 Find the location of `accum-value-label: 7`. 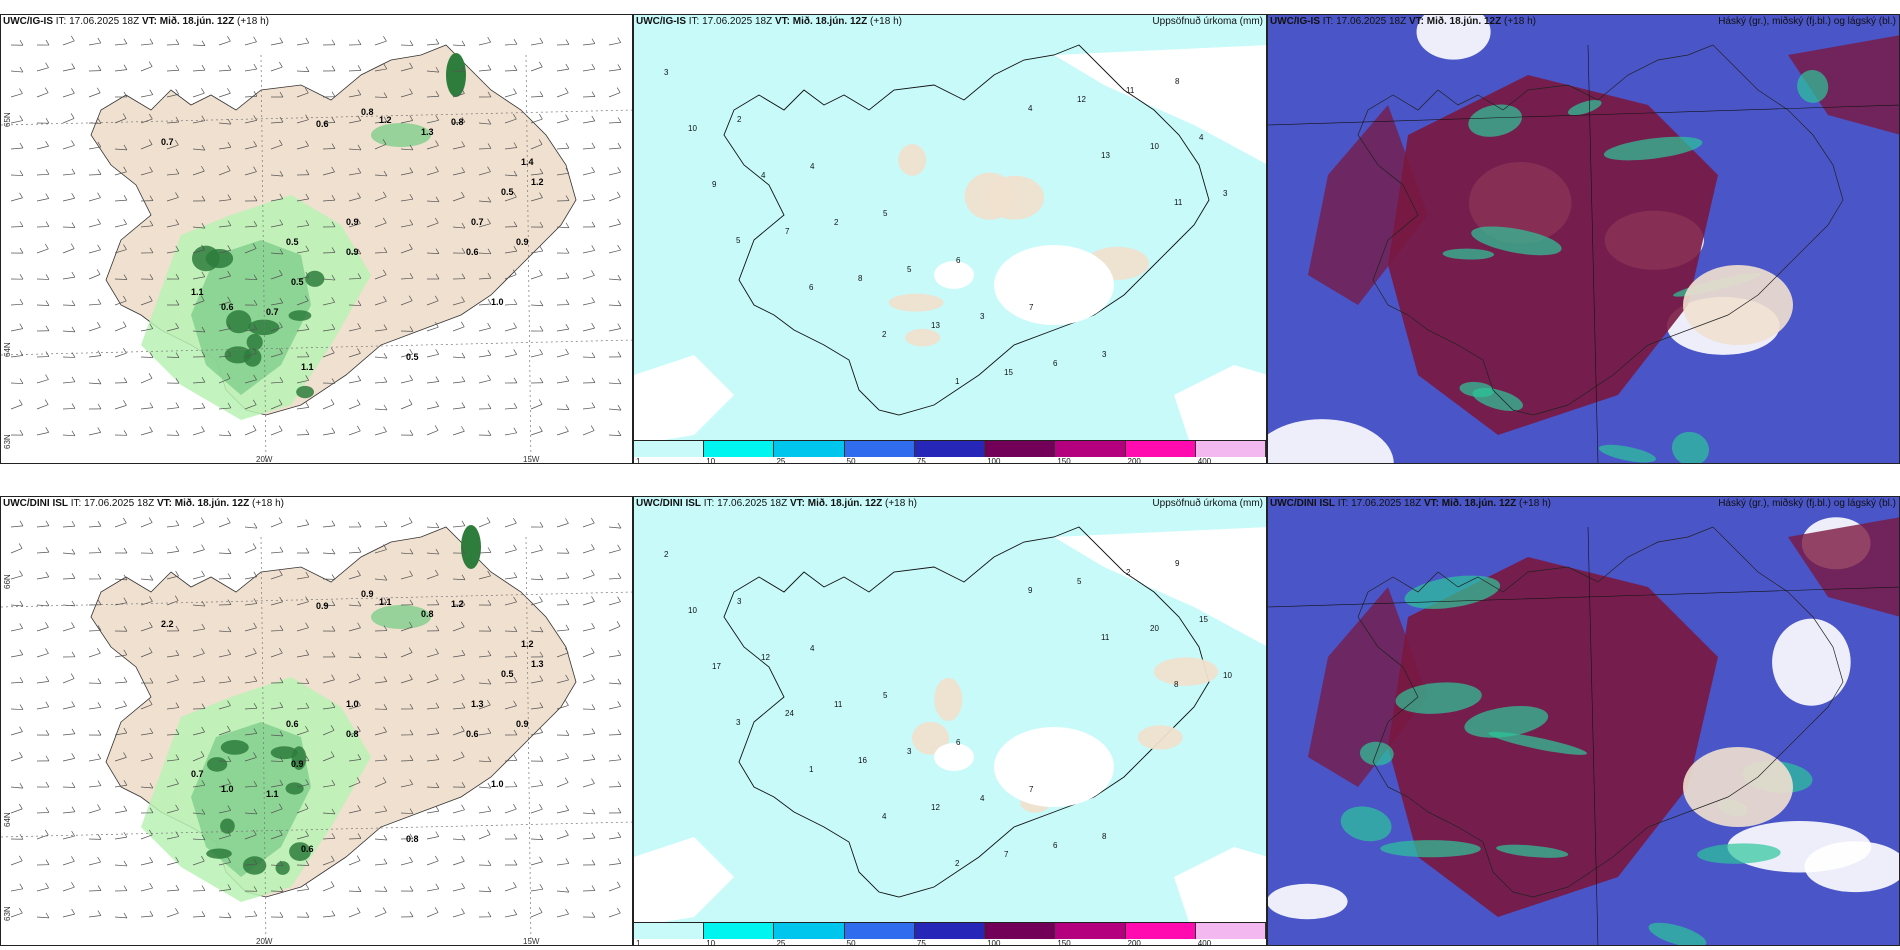

accum-value-label: 7 is located at coordinates (1031, 307).